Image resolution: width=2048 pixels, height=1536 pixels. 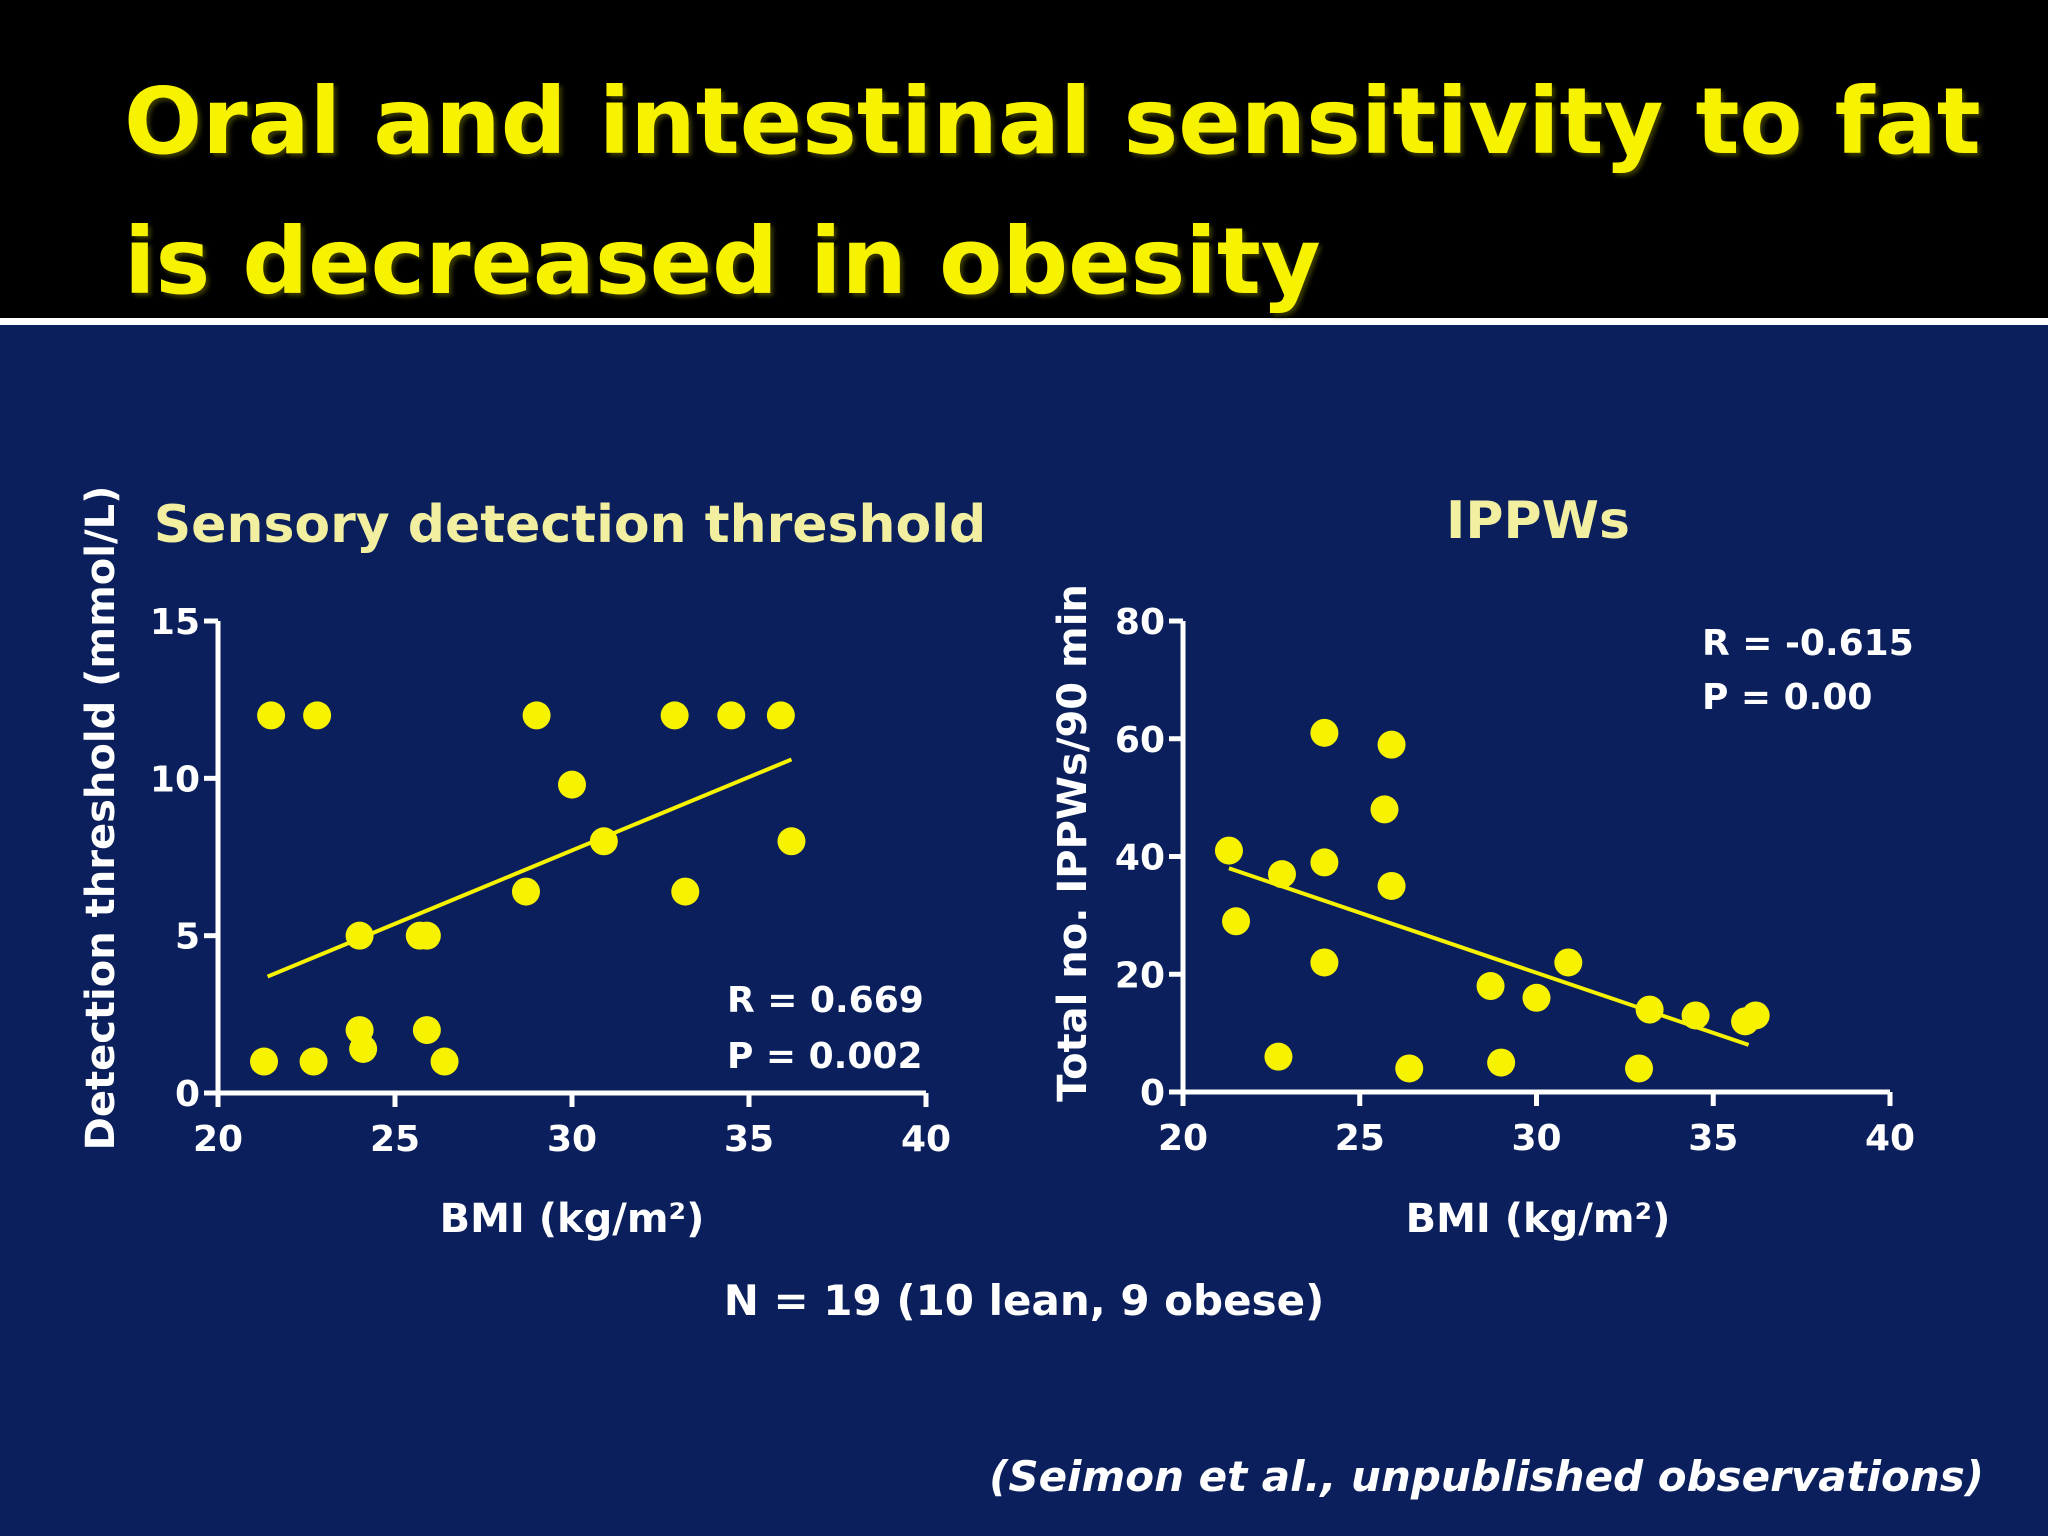 I want to click on sample-size-note: N = 19 (10 lean, 9 obese), so click(x=1024, y=1300).